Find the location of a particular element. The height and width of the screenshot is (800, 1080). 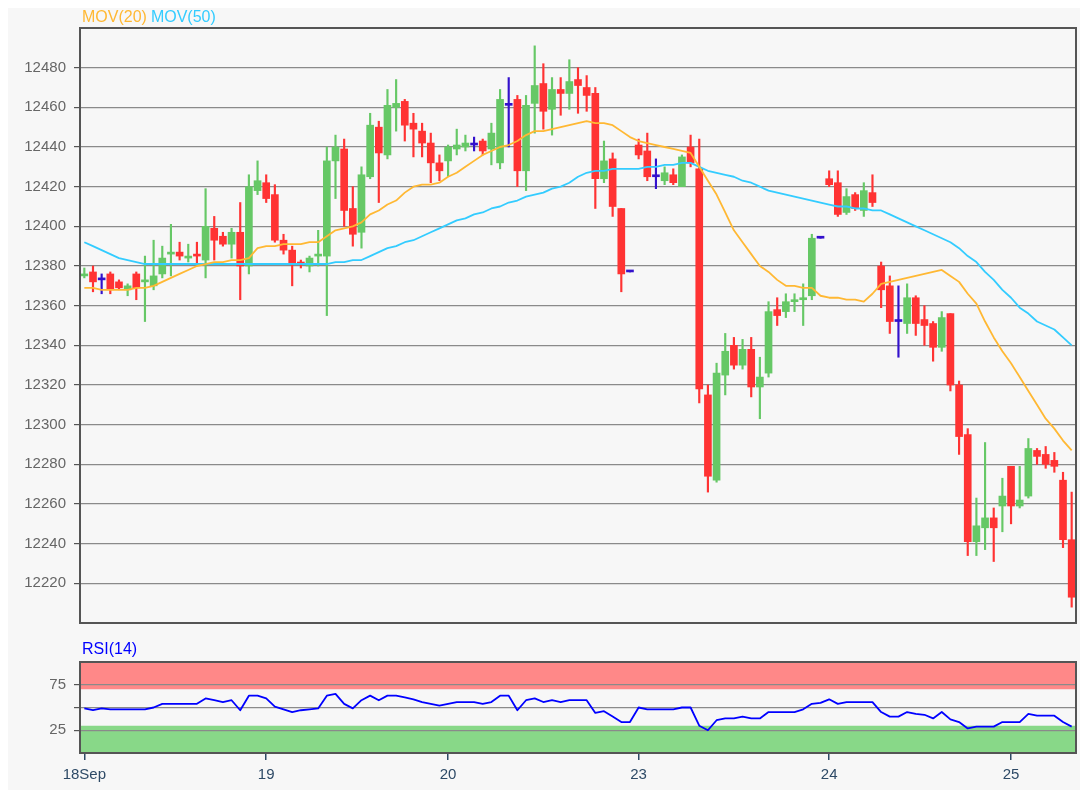

x-tick-label: 24 is located at coordinates (829, 774).